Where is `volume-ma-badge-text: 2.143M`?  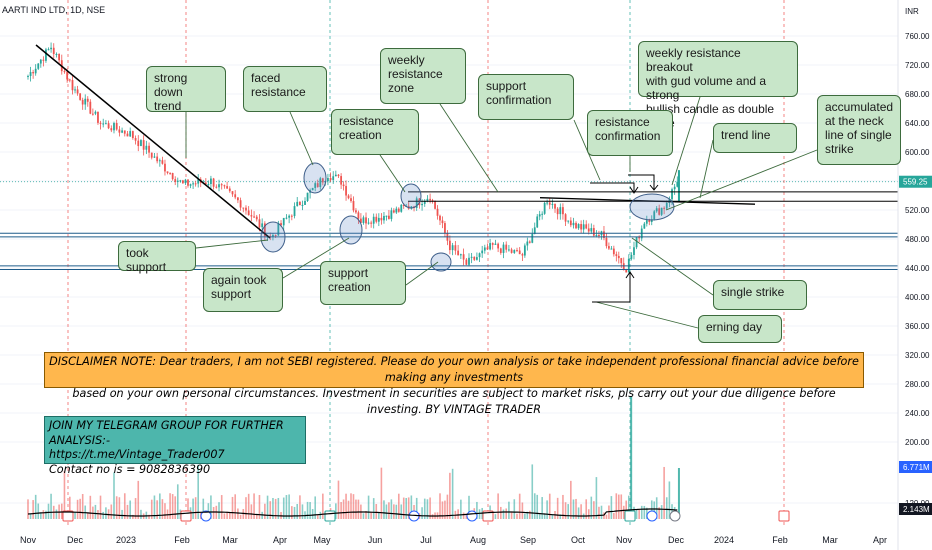
volume-ma-badge-text: 2.143M is located at coordinates (916, 509).